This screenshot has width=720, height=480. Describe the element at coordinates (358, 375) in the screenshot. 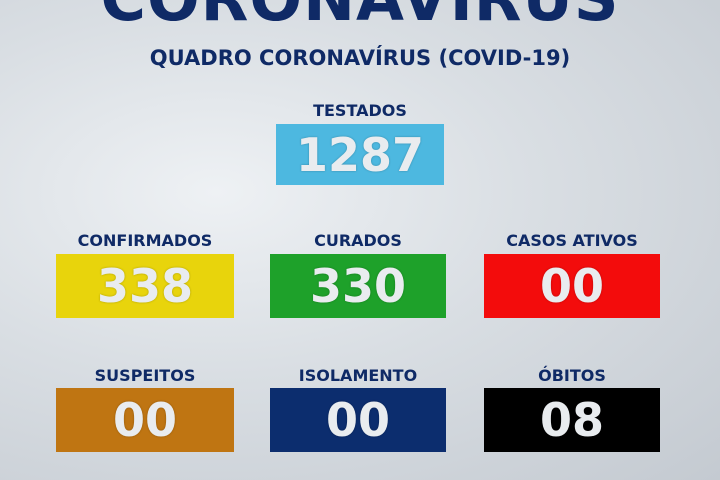

I see `label-isolamento: ISOLAMENTO` at that location.